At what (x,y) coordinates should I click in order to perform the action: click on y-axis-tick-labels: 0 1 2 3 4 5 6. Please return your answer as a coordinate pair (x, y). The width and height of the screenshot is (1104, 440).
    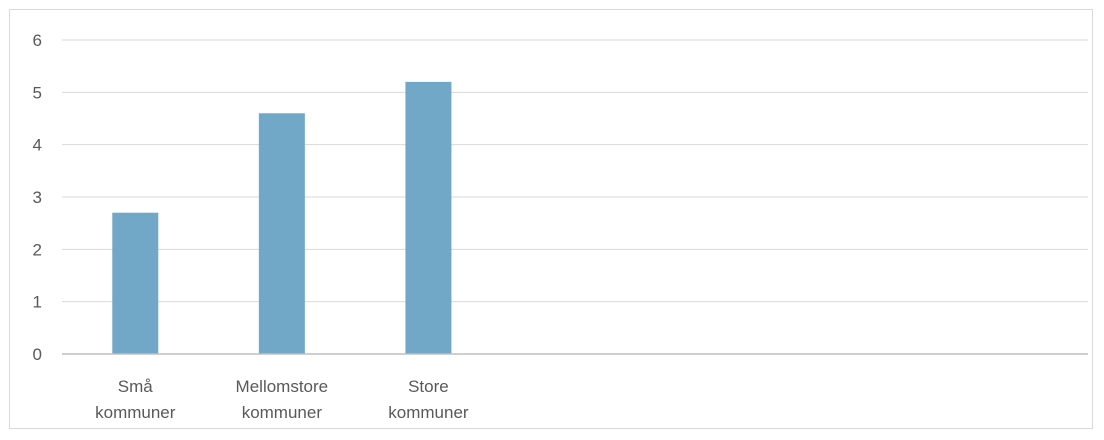
    Looking at the image, I should click on (37, 197).